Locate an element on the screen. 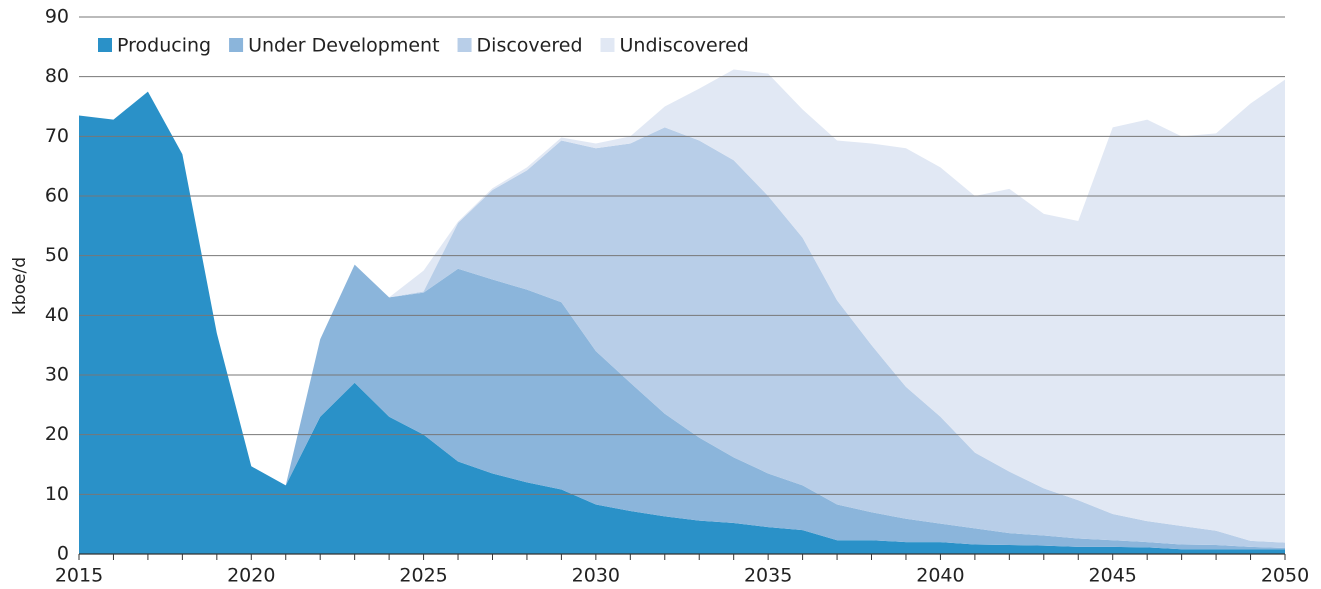 The height and width of the screenshot is (589, 1321). x-tick-label: 2015 is located at coordinates (79, 576).